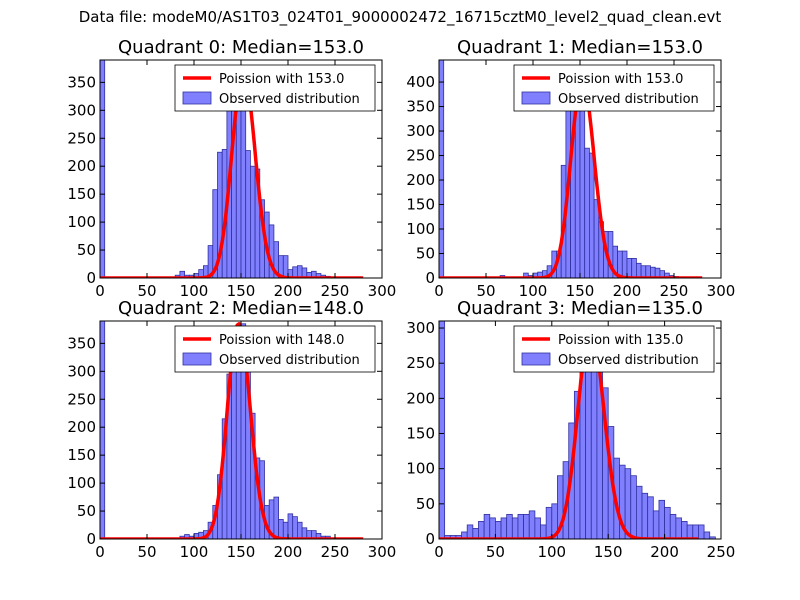 Image resolution: width=800 pixels, height=600 pixels. What do you see at coordinates (614, 349) in the screenshot?
I see `legend: Poission with 135.0 Observed distribution` at bounding box center [614, 349].